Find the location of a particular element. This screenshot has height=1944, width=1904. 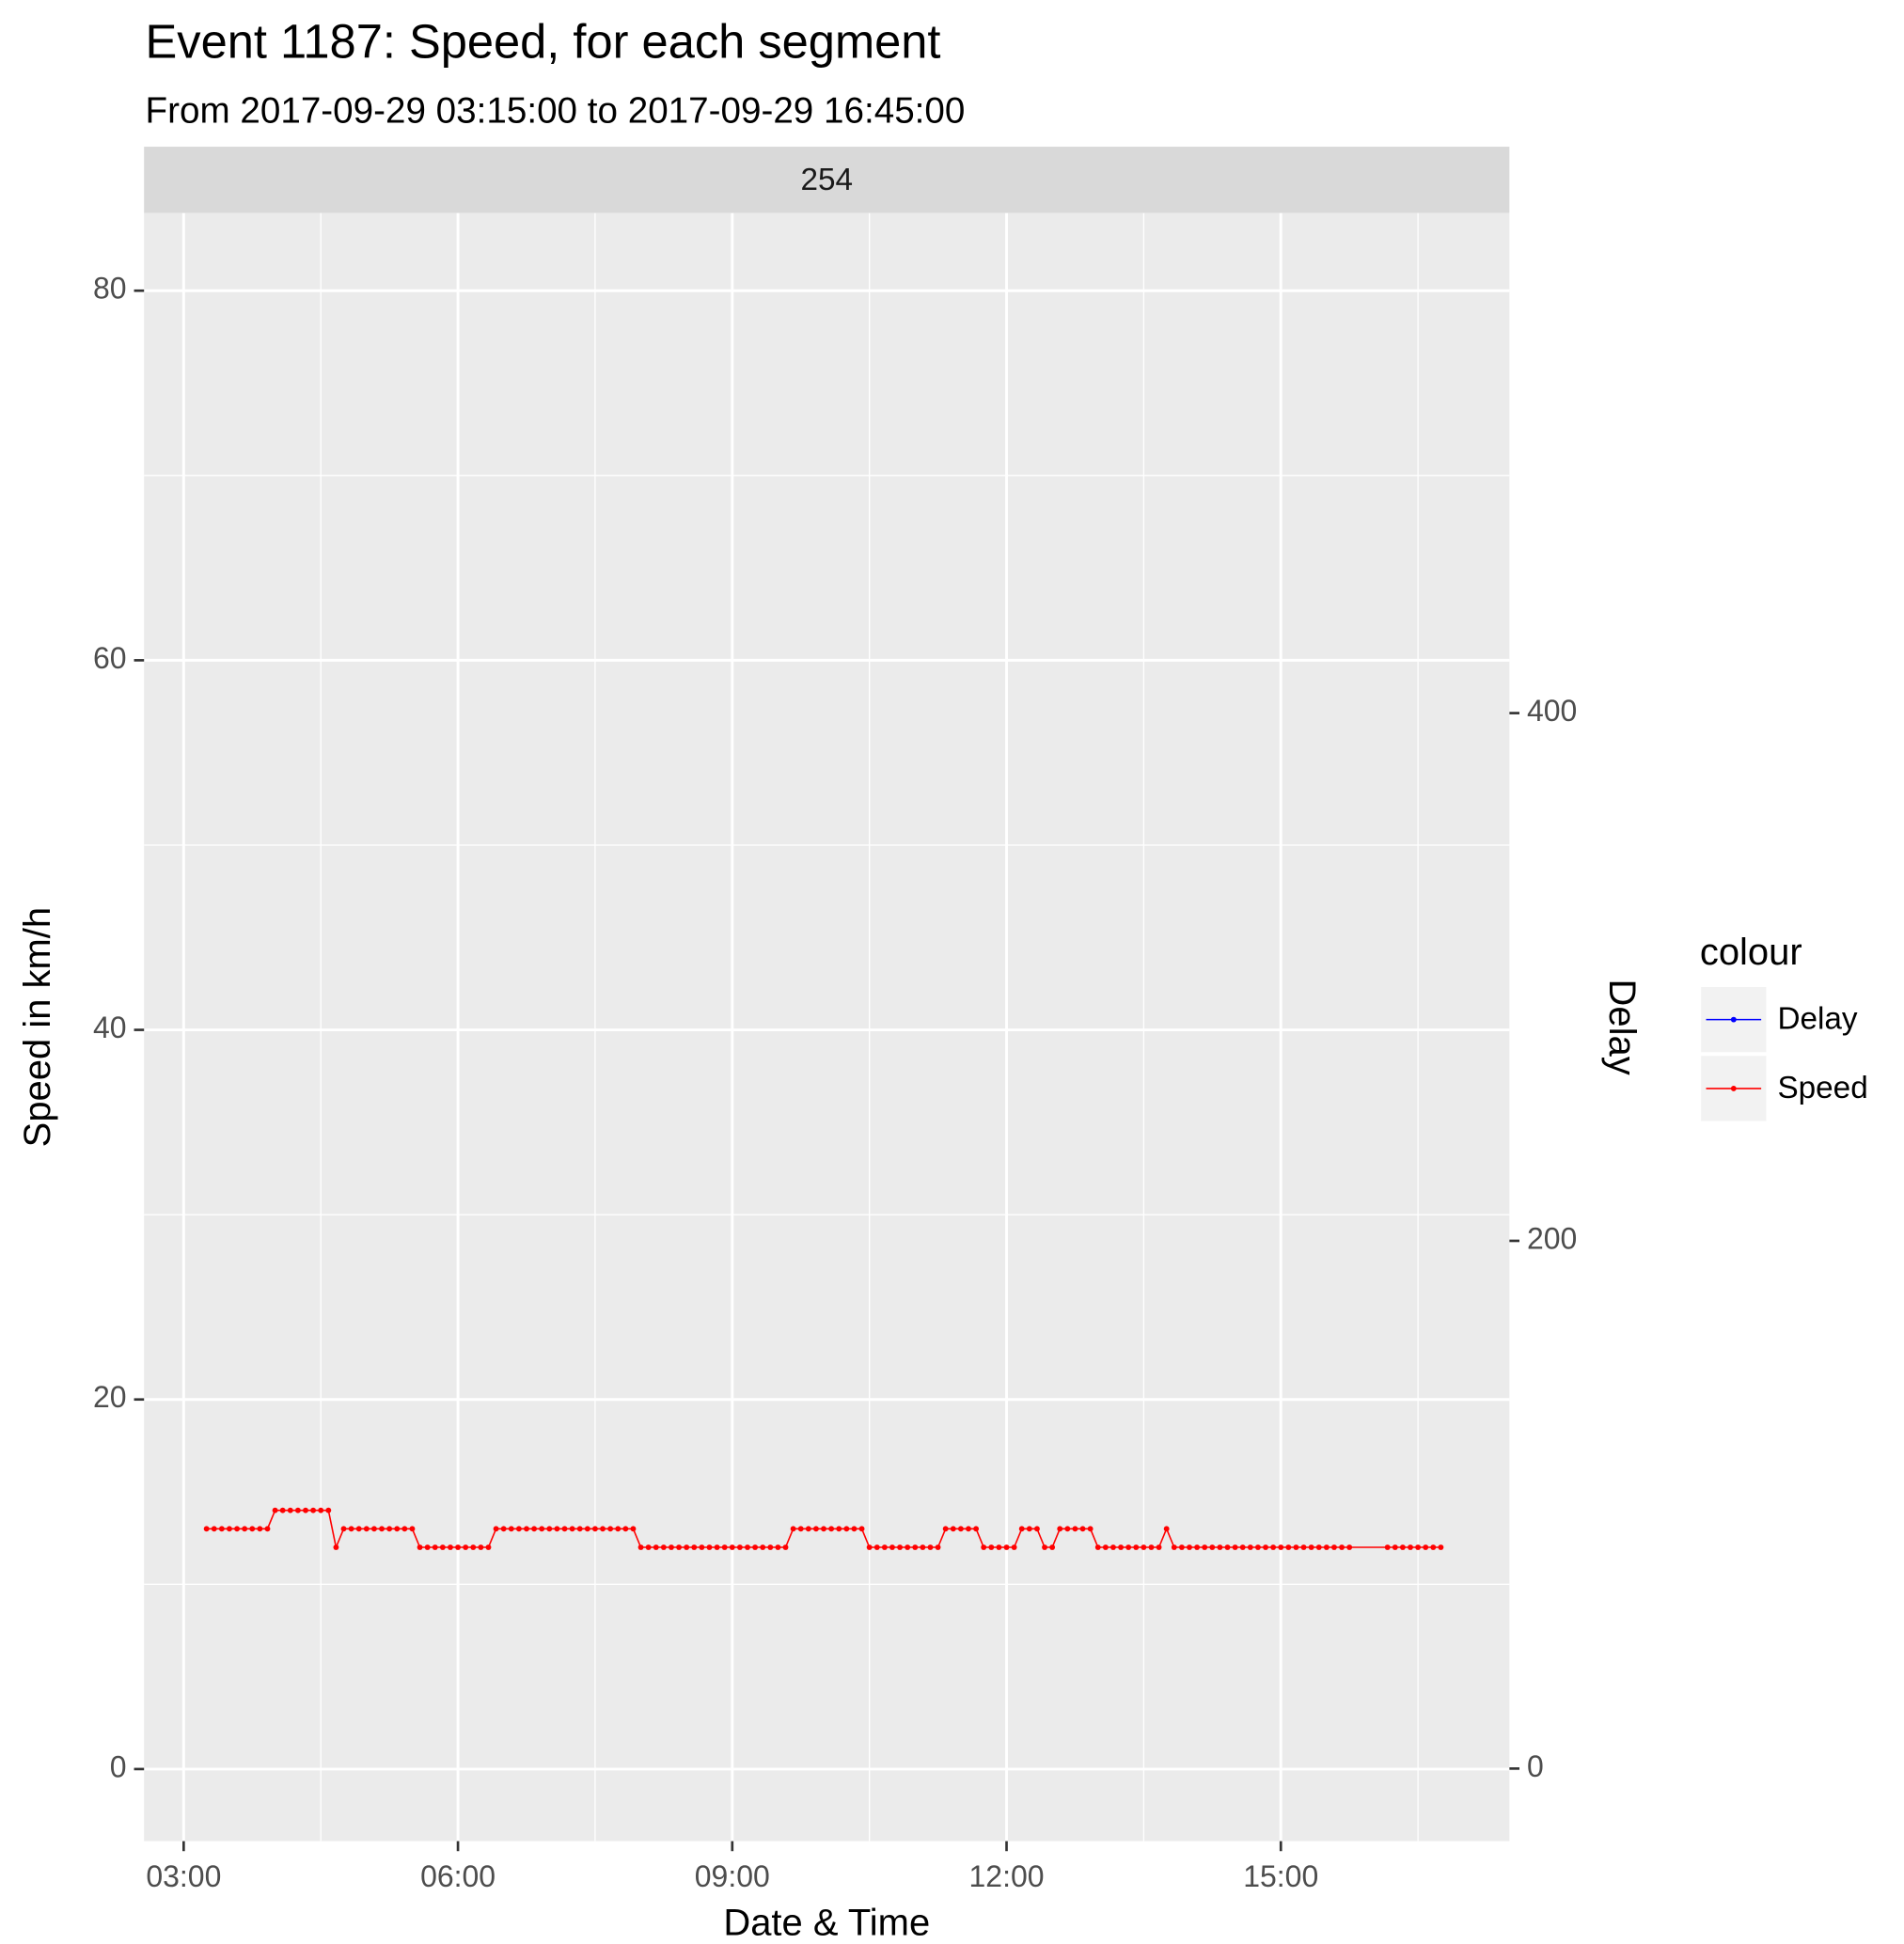

y2-tick-label: 0 is located at coordinates (1535, 1766).